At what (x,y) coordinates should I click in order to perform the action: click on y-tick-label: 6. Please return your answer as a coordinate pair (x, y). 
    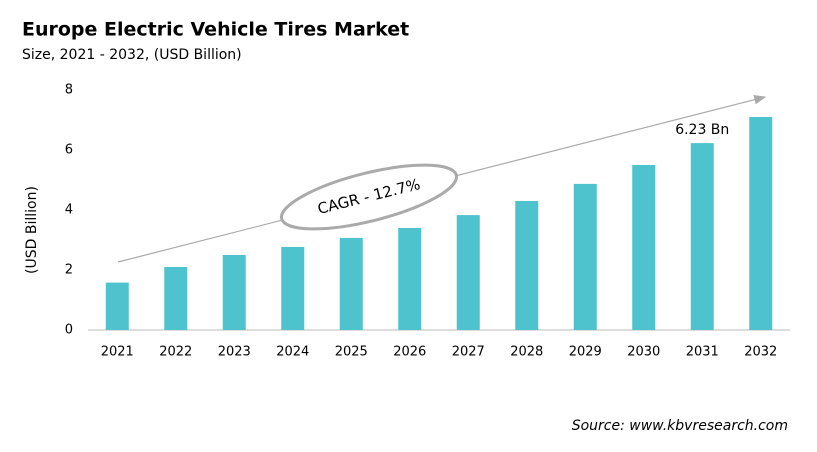
    Looking at the image, I should click on (69, 150).